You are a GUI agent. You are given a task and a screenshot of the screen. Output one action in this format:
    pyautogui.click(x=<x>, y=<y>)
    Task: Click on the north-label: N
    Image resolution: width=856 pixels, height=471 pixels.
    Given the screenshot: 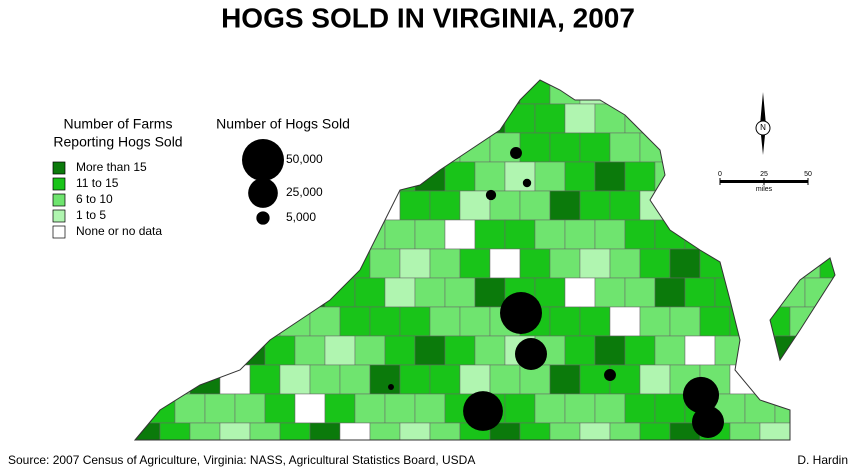 What is the action you would take?
    pyautogui.click(x=763, y=127)
    